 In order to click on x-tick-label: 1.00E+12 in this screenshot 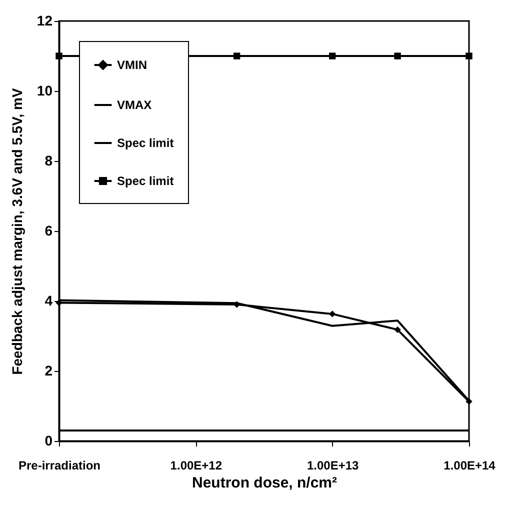, I will do `click(196, 465)`.